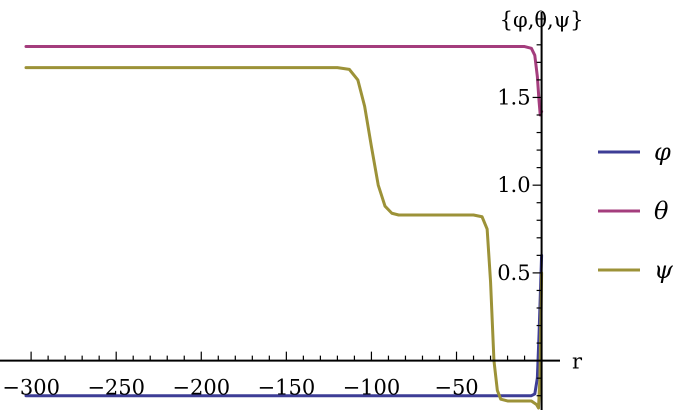  Describe the element at coordinates (636, 211) in the screenshot. I see `legend: φ θ ψ` at that location.